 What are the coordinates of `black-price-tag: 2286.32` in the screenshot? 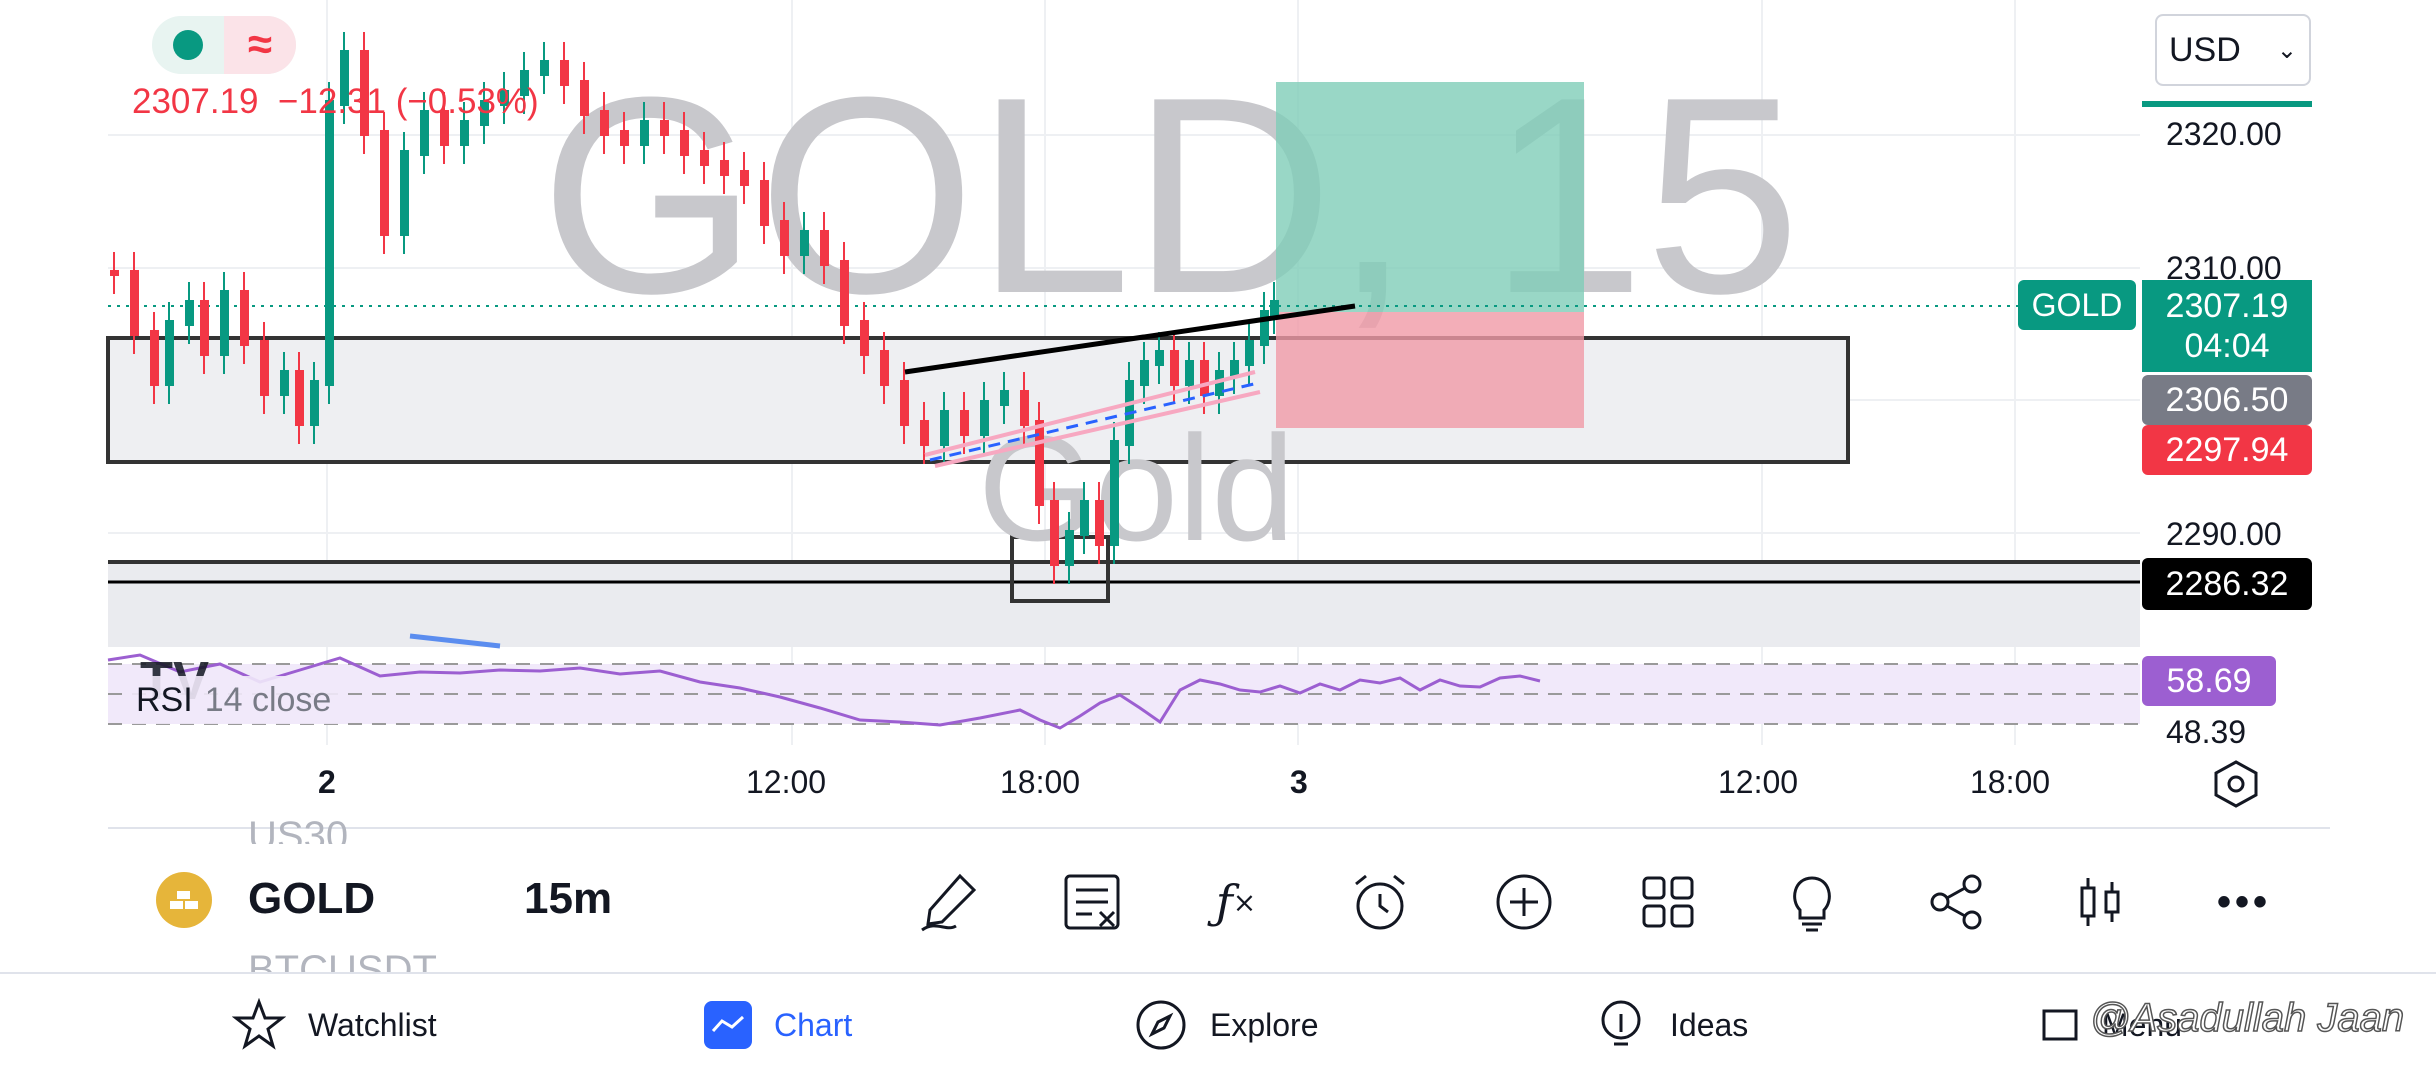 It's located at (2227, 584).